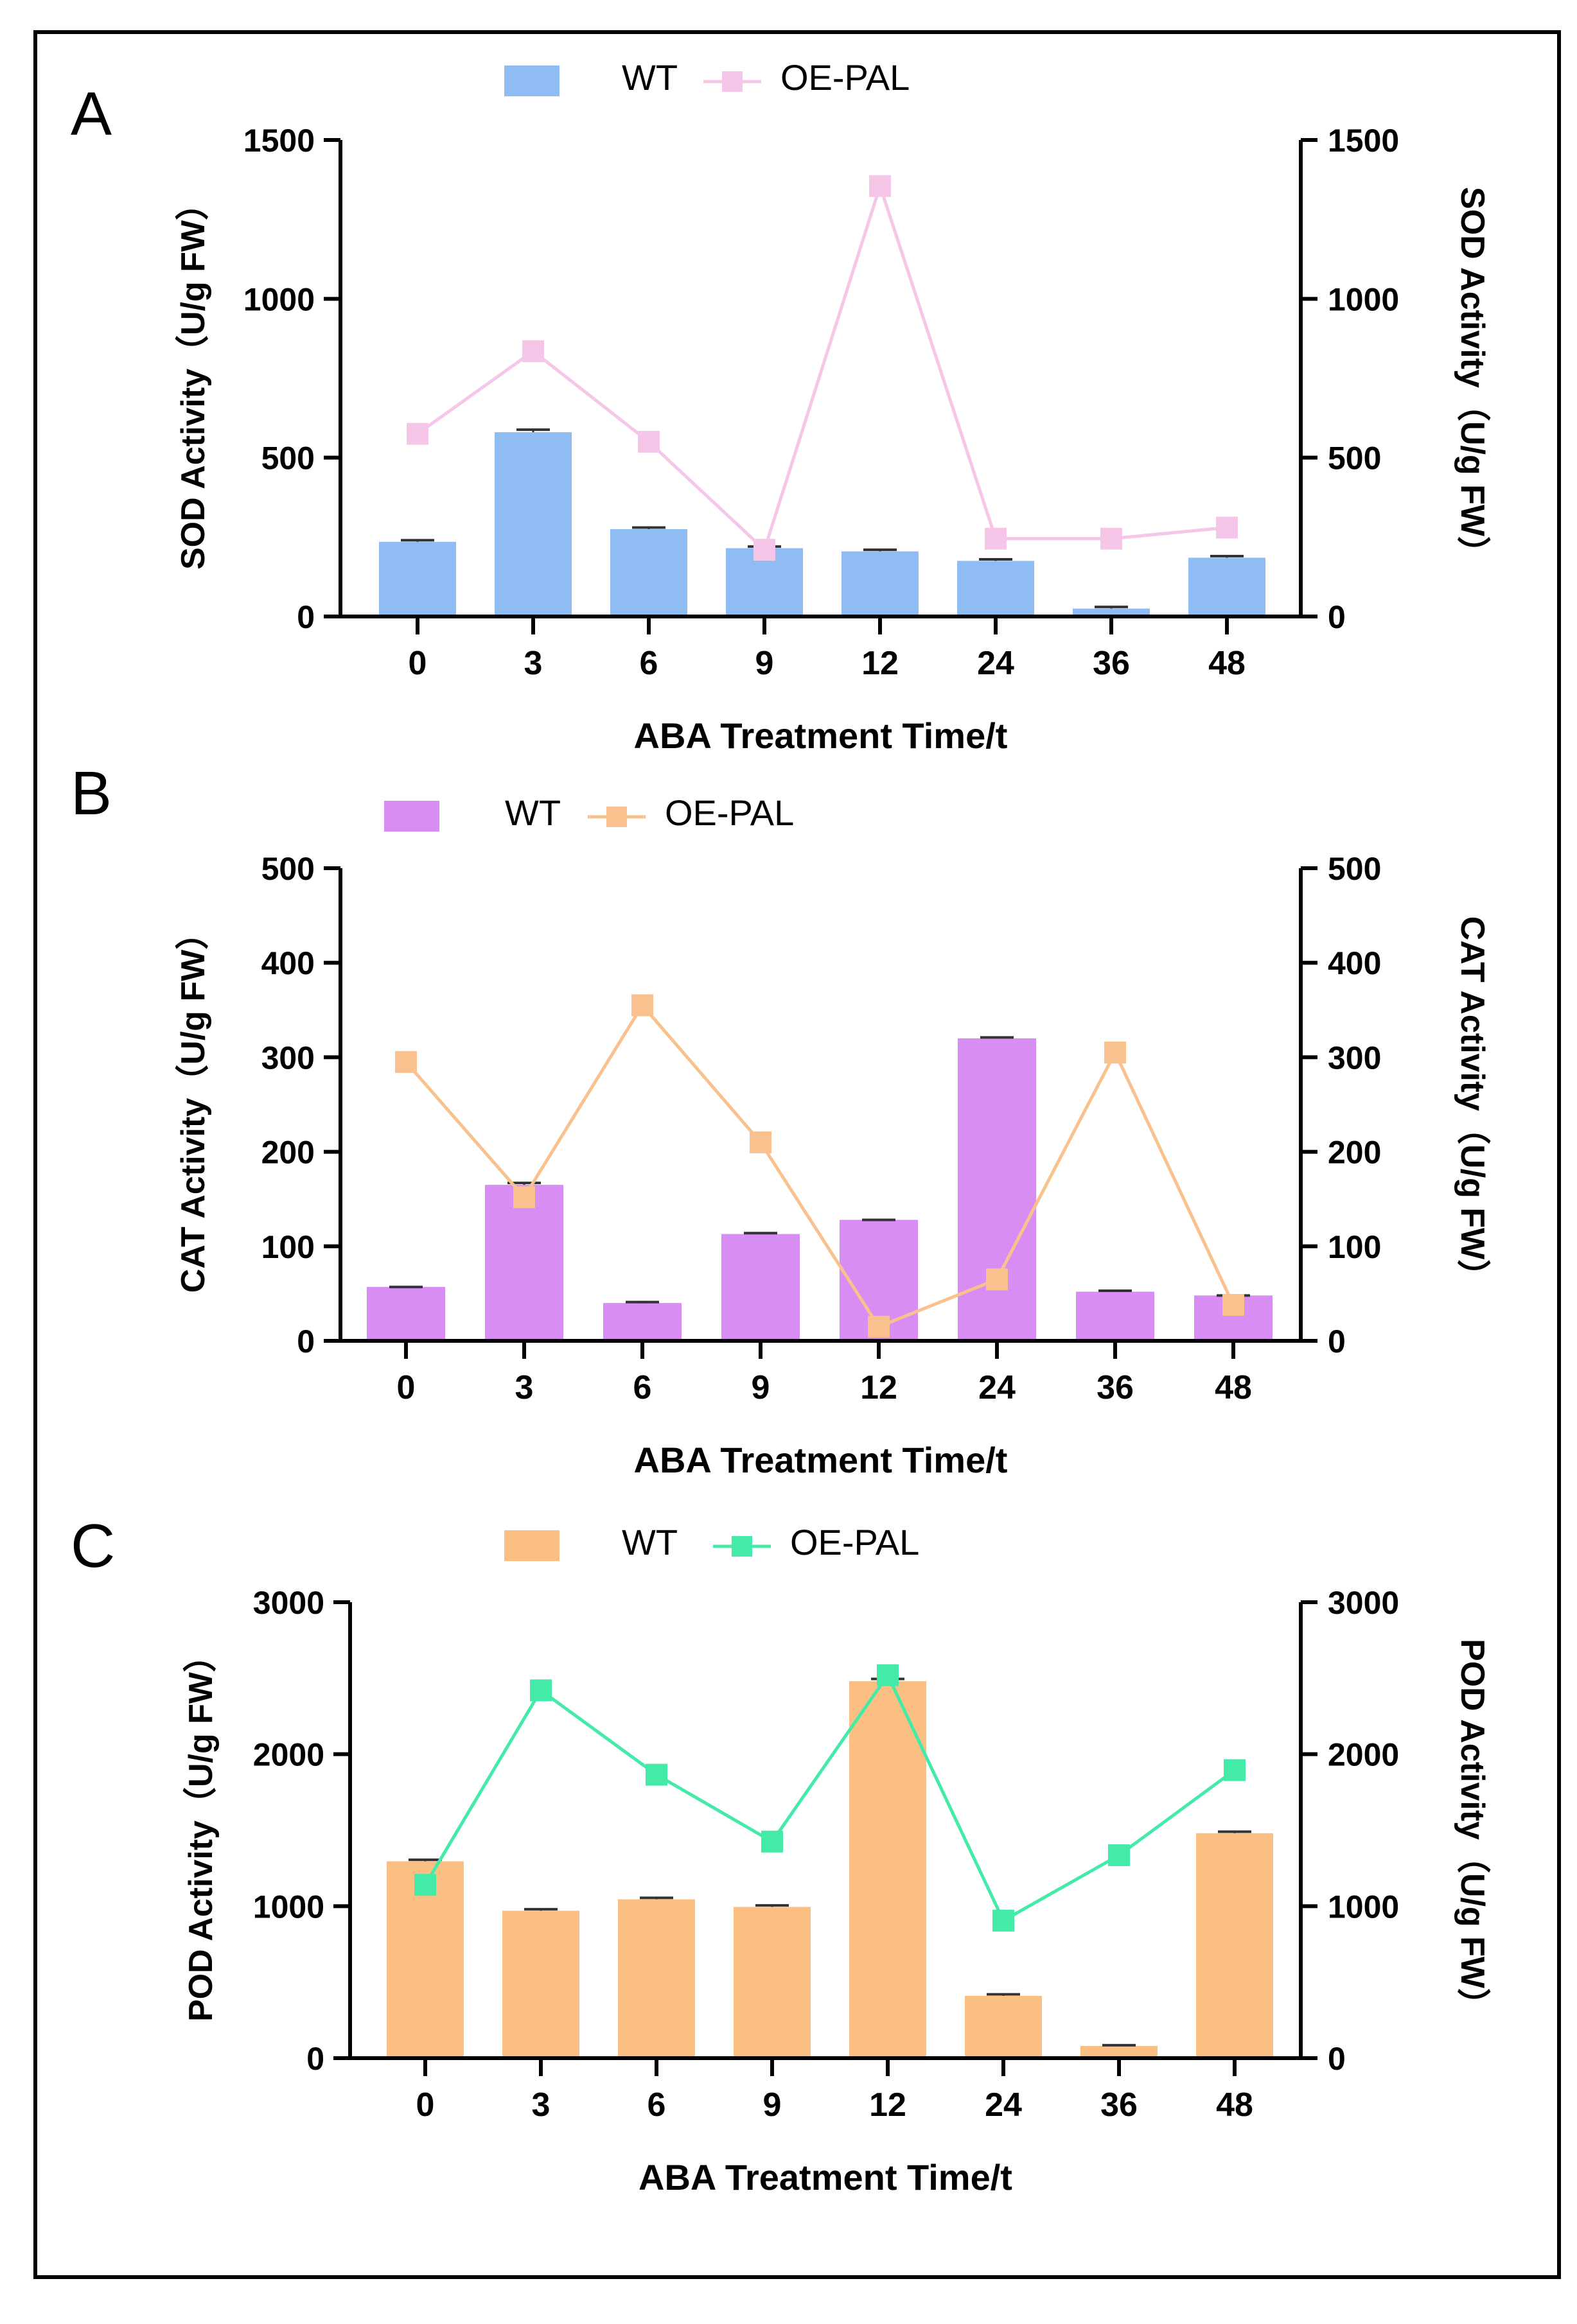 This screenshot has height=2324, width=1577. I want to click on y-tick-label-right: 1500, so click(1363, 141).